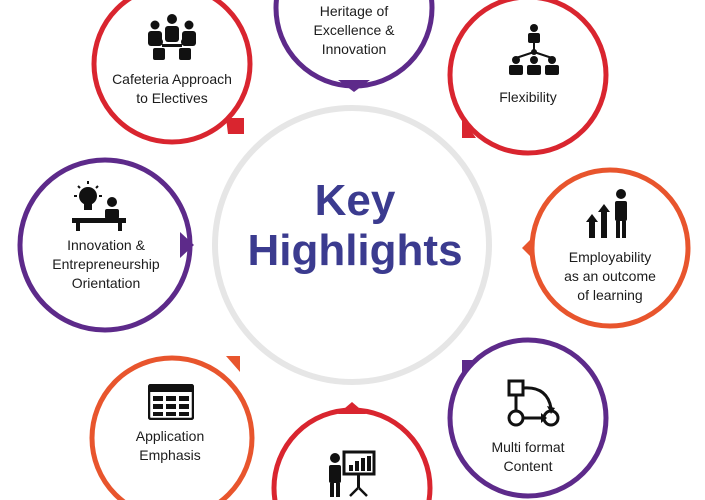 The height and width of the screenshot is (500, 705). I want to click on growth-person-icon, so click(606, 213).